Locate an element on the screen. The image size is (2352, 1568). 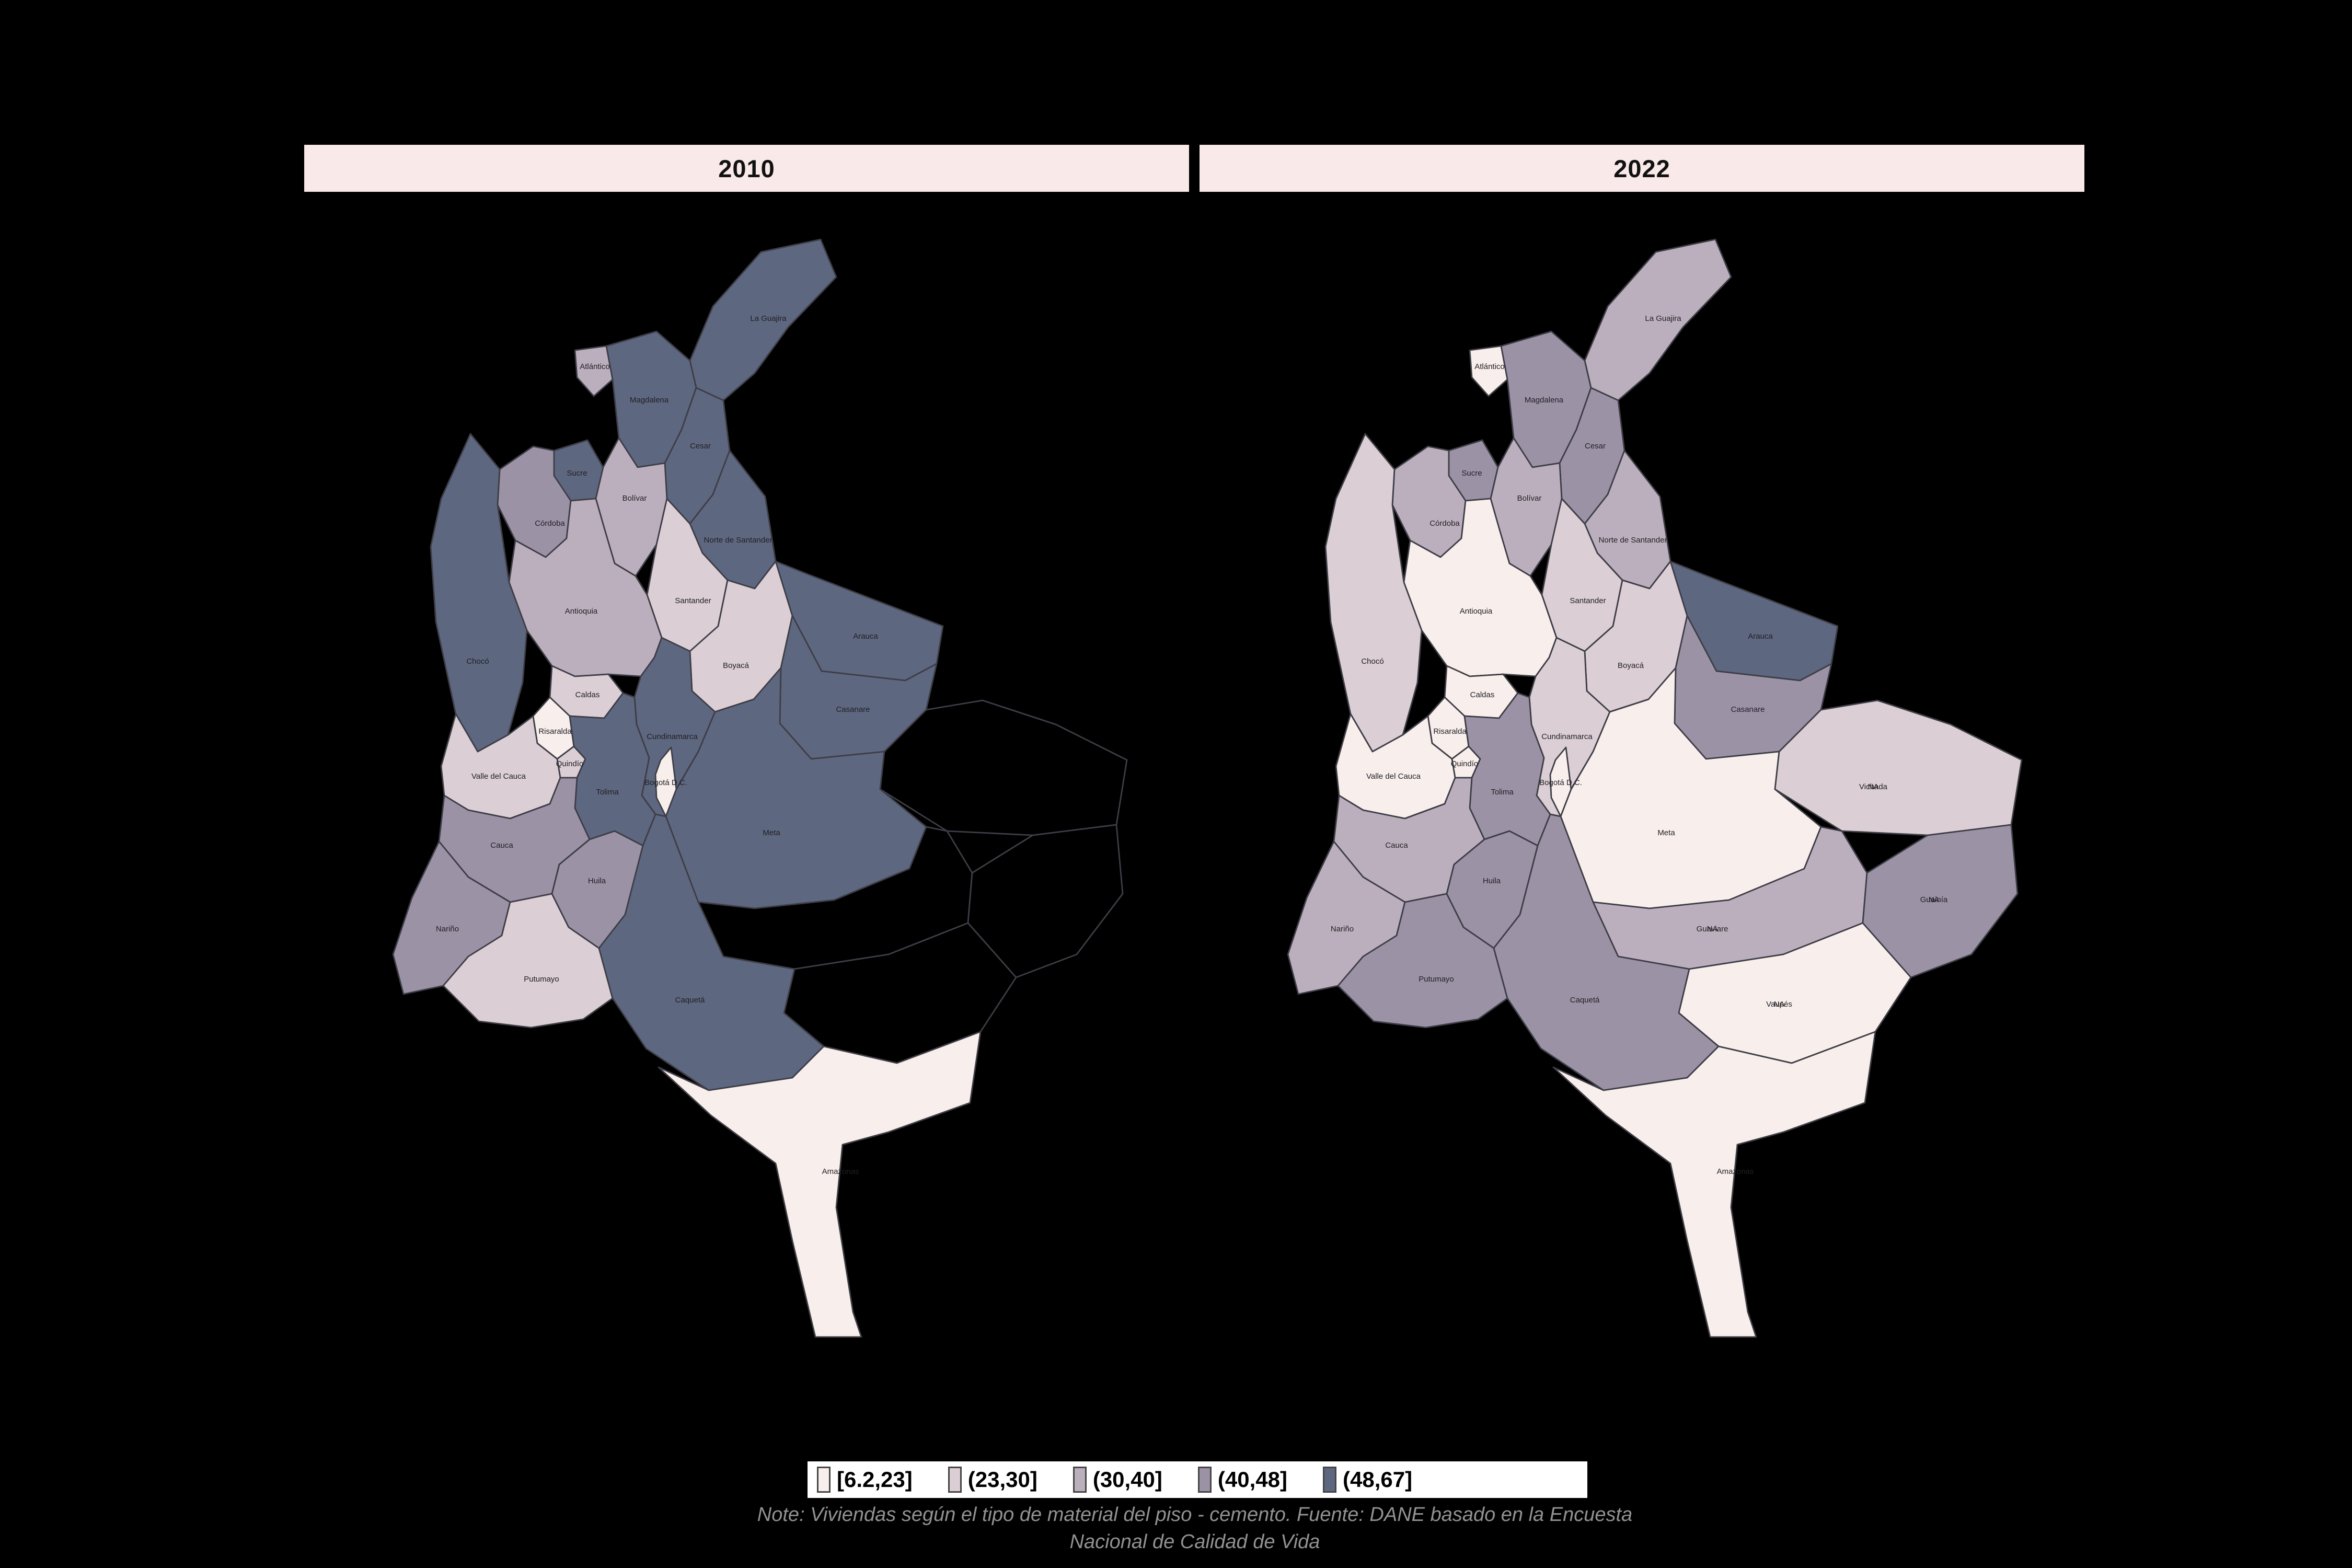
region-label-boyaca-2010: Boyacá is located at coordinates (736, 665).